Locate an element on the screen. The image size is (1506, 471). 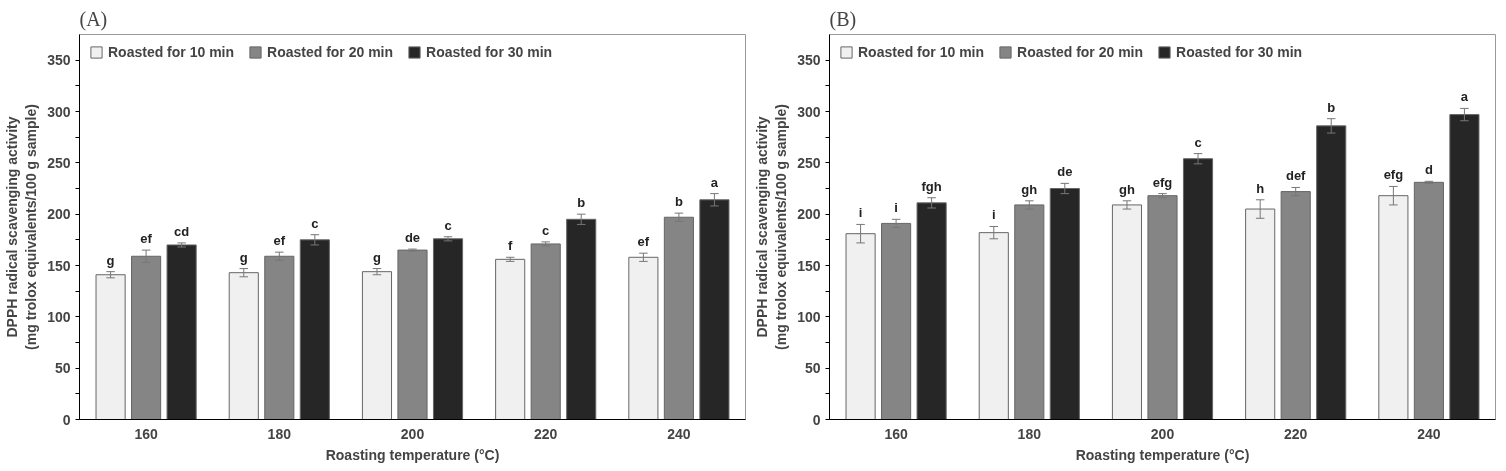
data-label: h is located at coordinates (1260, 188).